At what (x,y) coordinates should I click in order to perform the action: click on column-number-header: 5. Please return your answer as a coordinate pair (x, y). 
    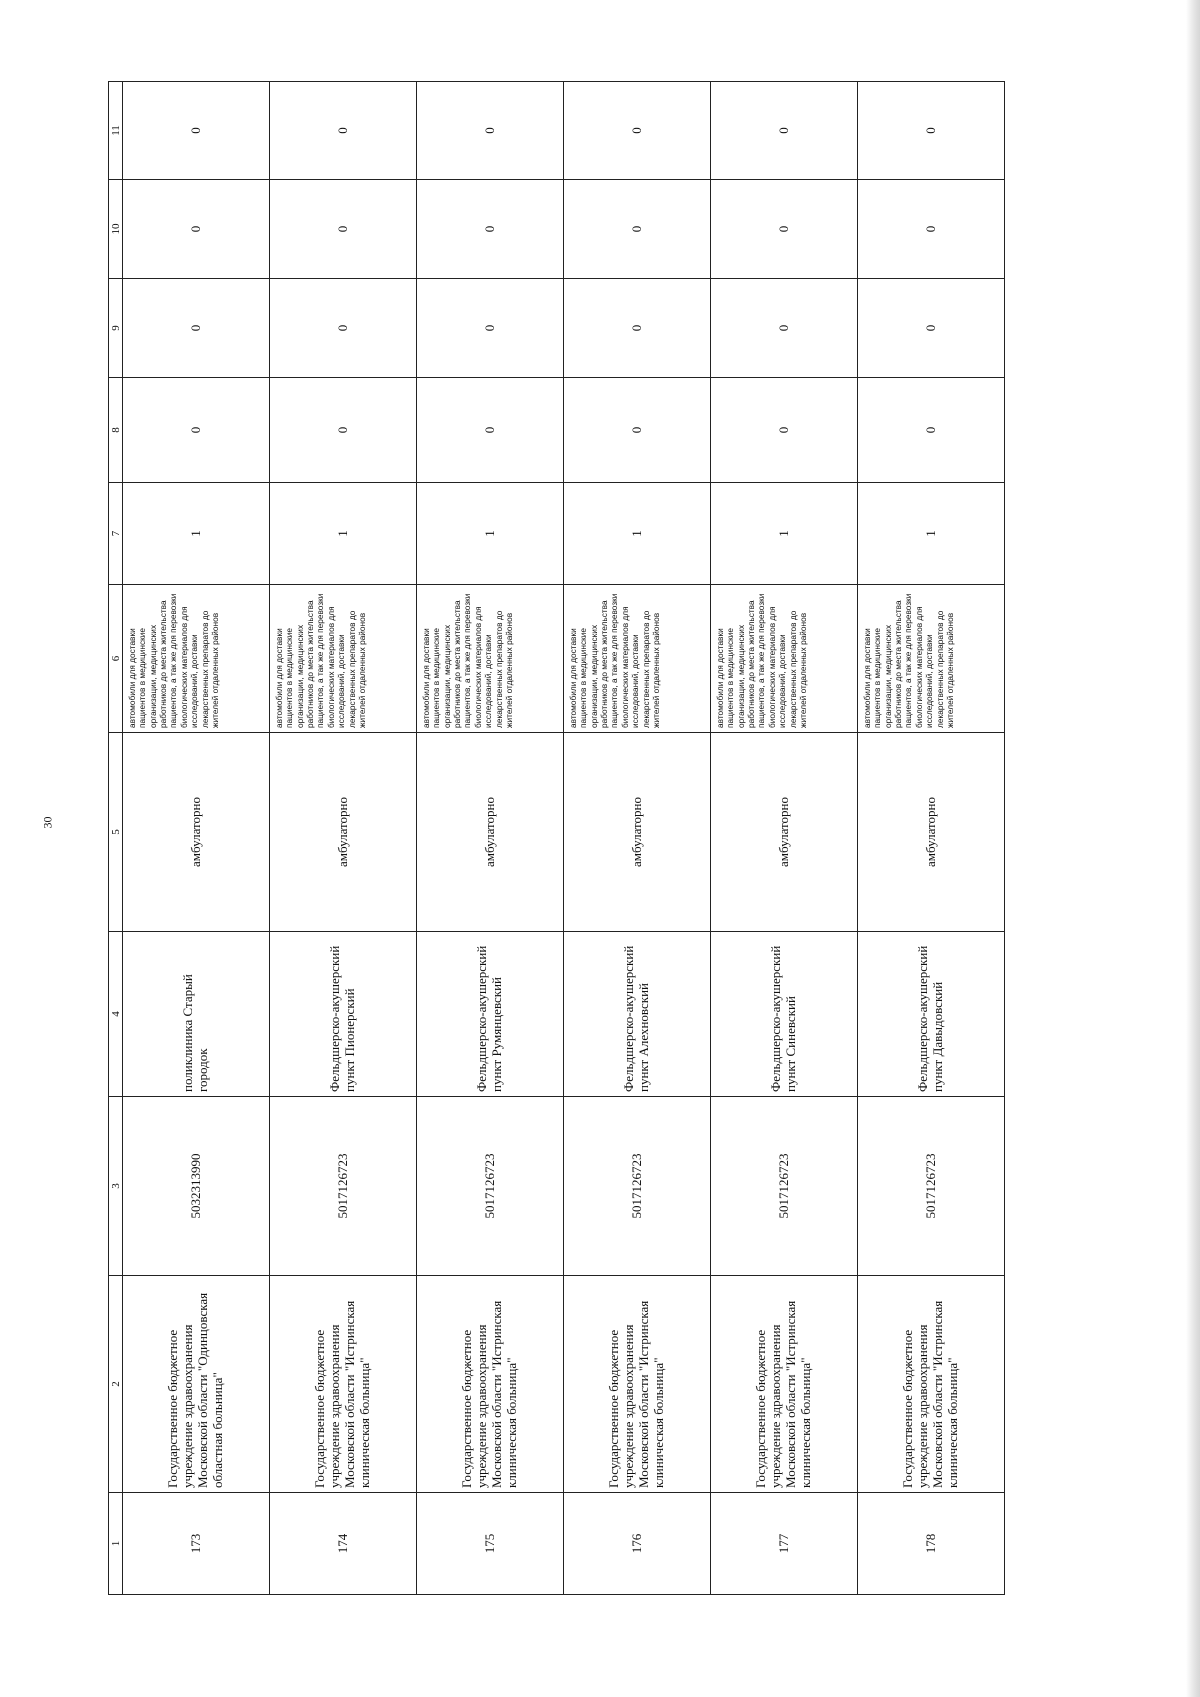
    Looking at the image, I should click on (115, 832).